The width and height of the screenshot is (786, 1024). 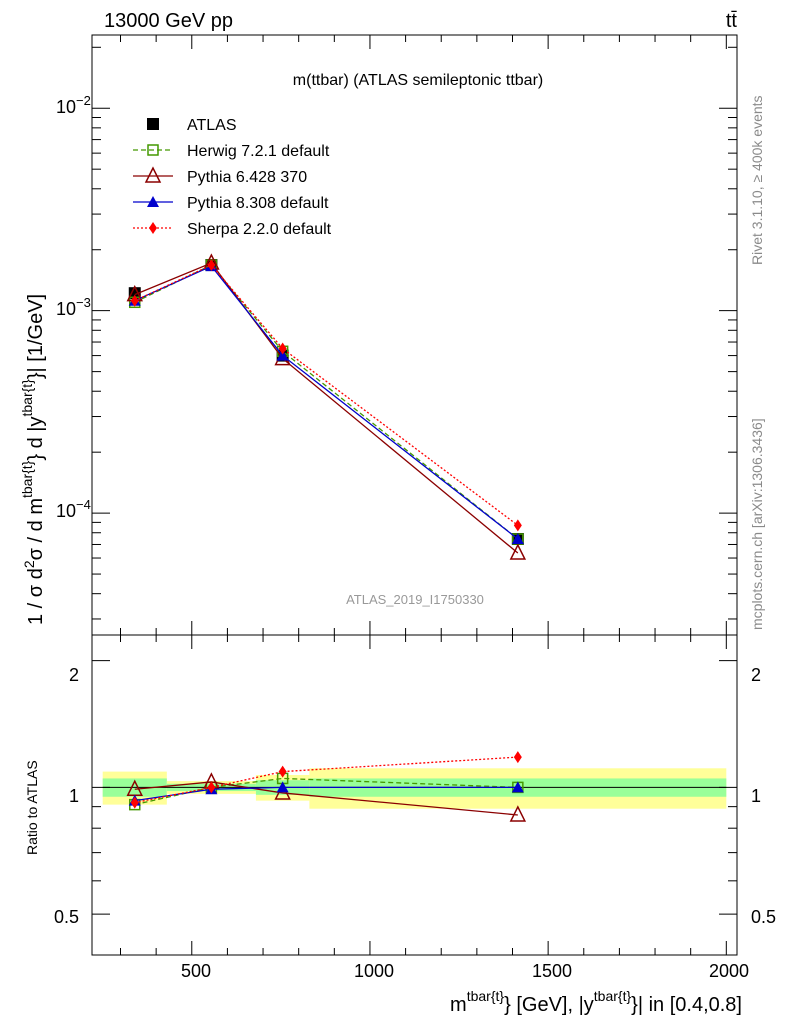 What do you see at coordinates (66, 917) in the screenshot?
I see `ratio-tick-label-0-5: 0.5` at bounding box center [66, 917].